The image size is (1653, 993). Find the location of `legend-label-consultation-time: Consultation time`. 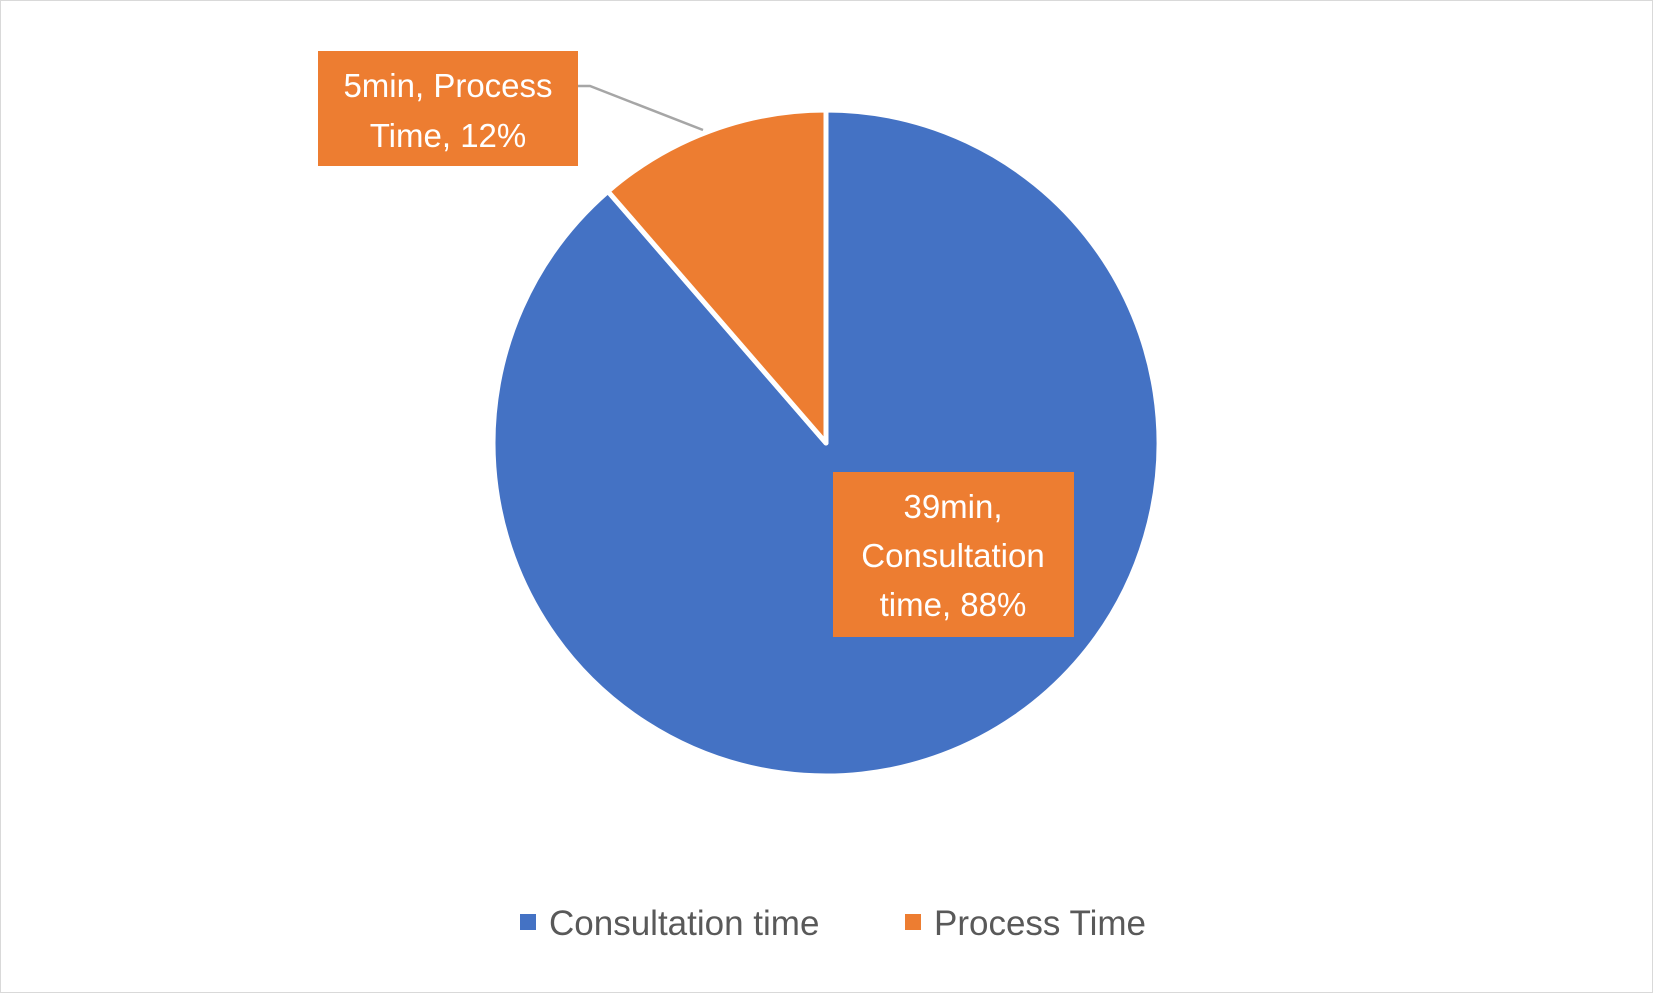

legend-label-consultation-time: Consultation time is located at coordinates (684, 923).